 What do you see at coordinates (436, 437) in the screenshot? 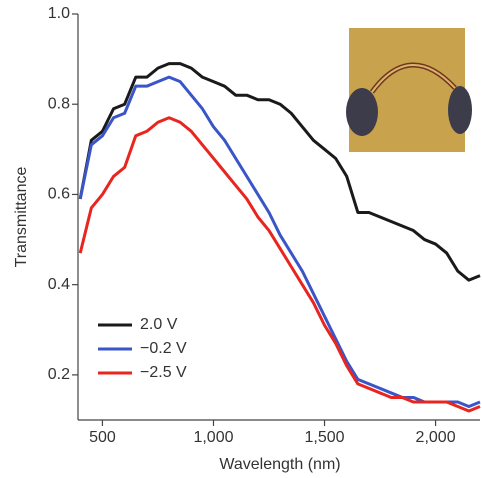
I see `x-tick-label: 2,000` at bounding box center [436, 437].